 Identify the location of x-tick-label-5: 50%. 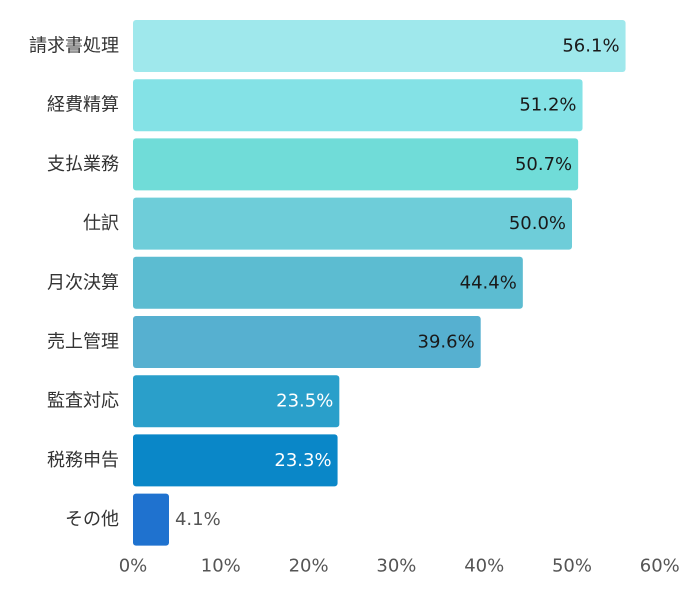
(572, 566).